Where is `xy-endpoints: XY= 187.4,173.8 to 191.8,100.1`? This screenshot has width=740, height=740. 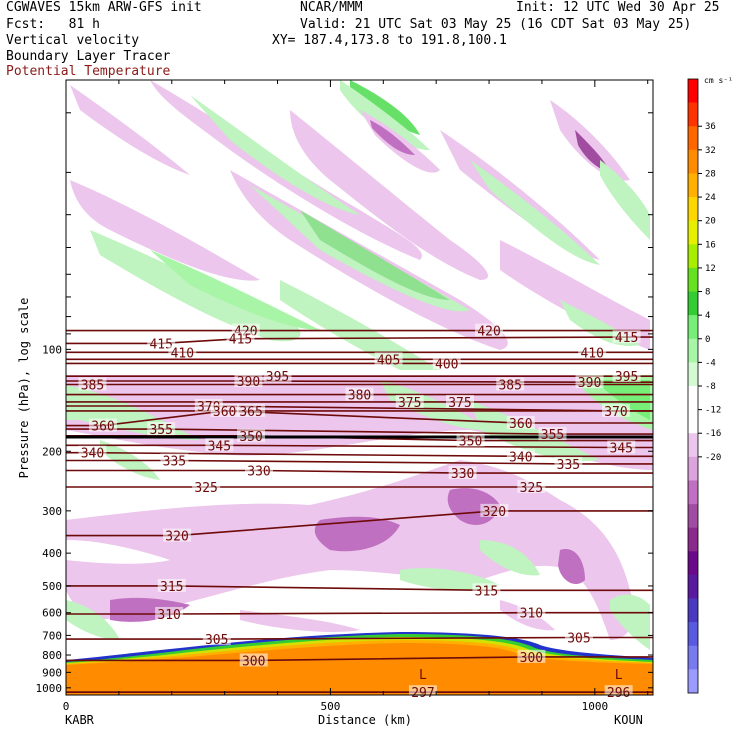 xy-endpoints: XY= 187.4,173.8 to 191.8,100.1 is located at coordinates (389, 40).